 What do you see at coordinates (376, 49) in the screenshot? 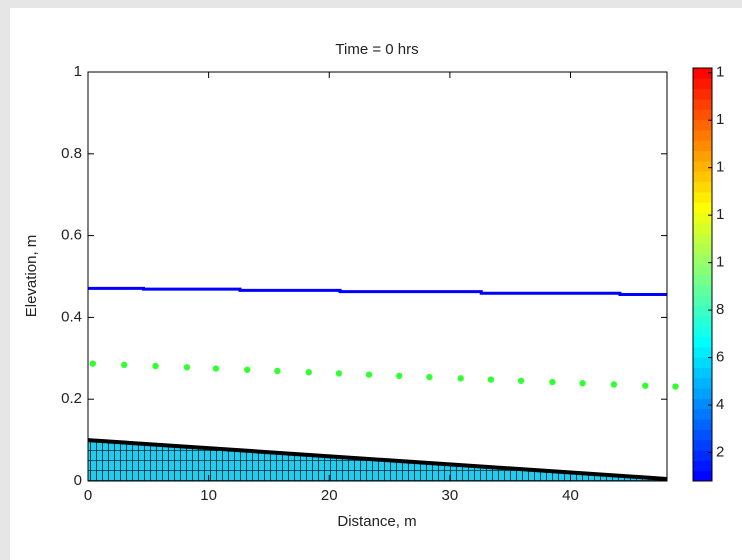
I see `chart-title: Time = 0 hrs` at bounding box center [376, 49].